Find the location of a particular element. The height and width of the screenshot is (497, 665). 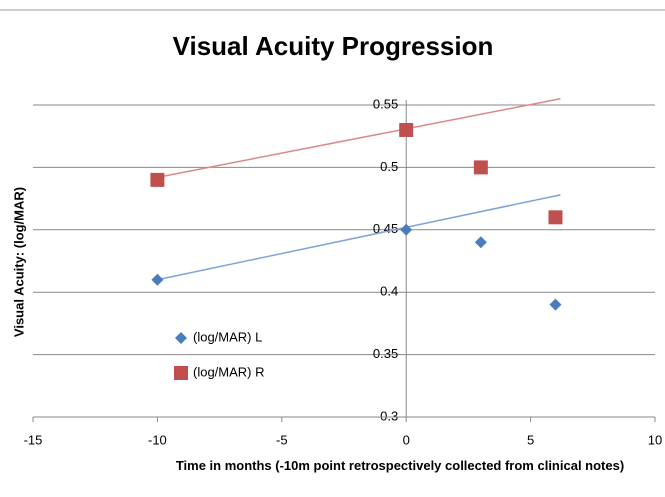

y-axis-title: Visual Acuity: (log/MAR) is located at coordinates (18, 262).